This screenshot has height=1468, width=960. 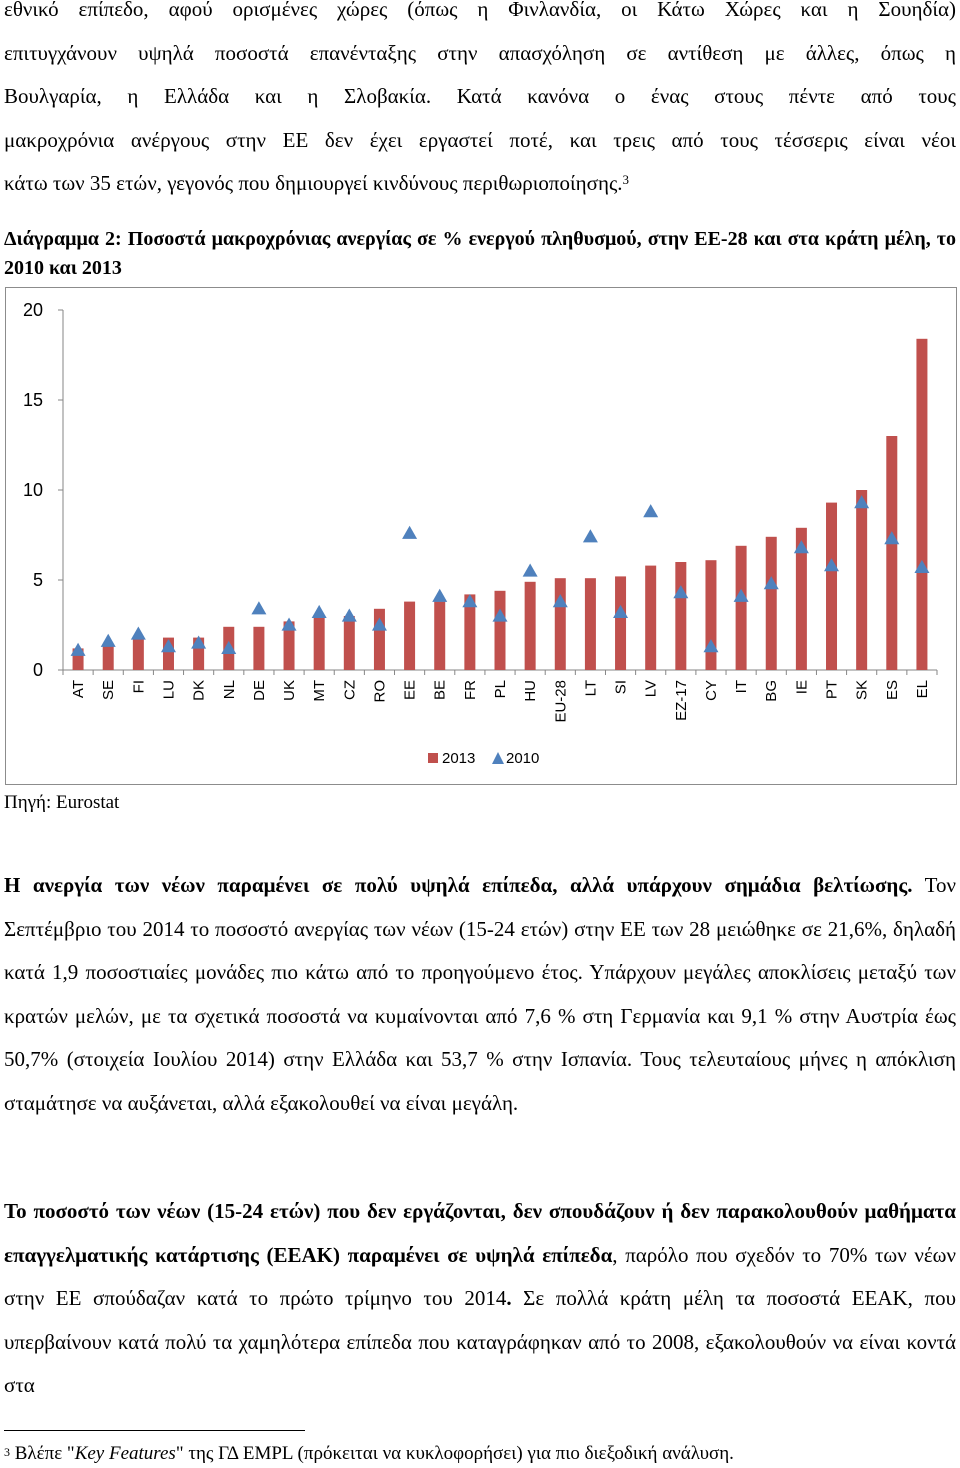 I want to click on footnote-divider, so click(x=154, y=1430).